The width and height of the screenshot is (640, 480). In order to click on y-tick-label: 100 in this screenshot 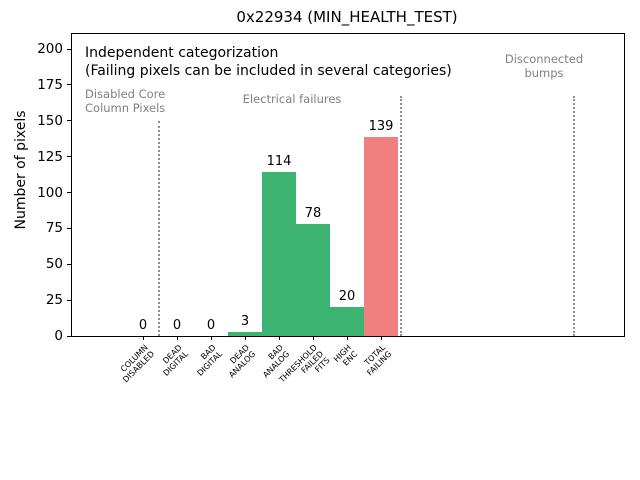, I will do `click(50, 192)`.